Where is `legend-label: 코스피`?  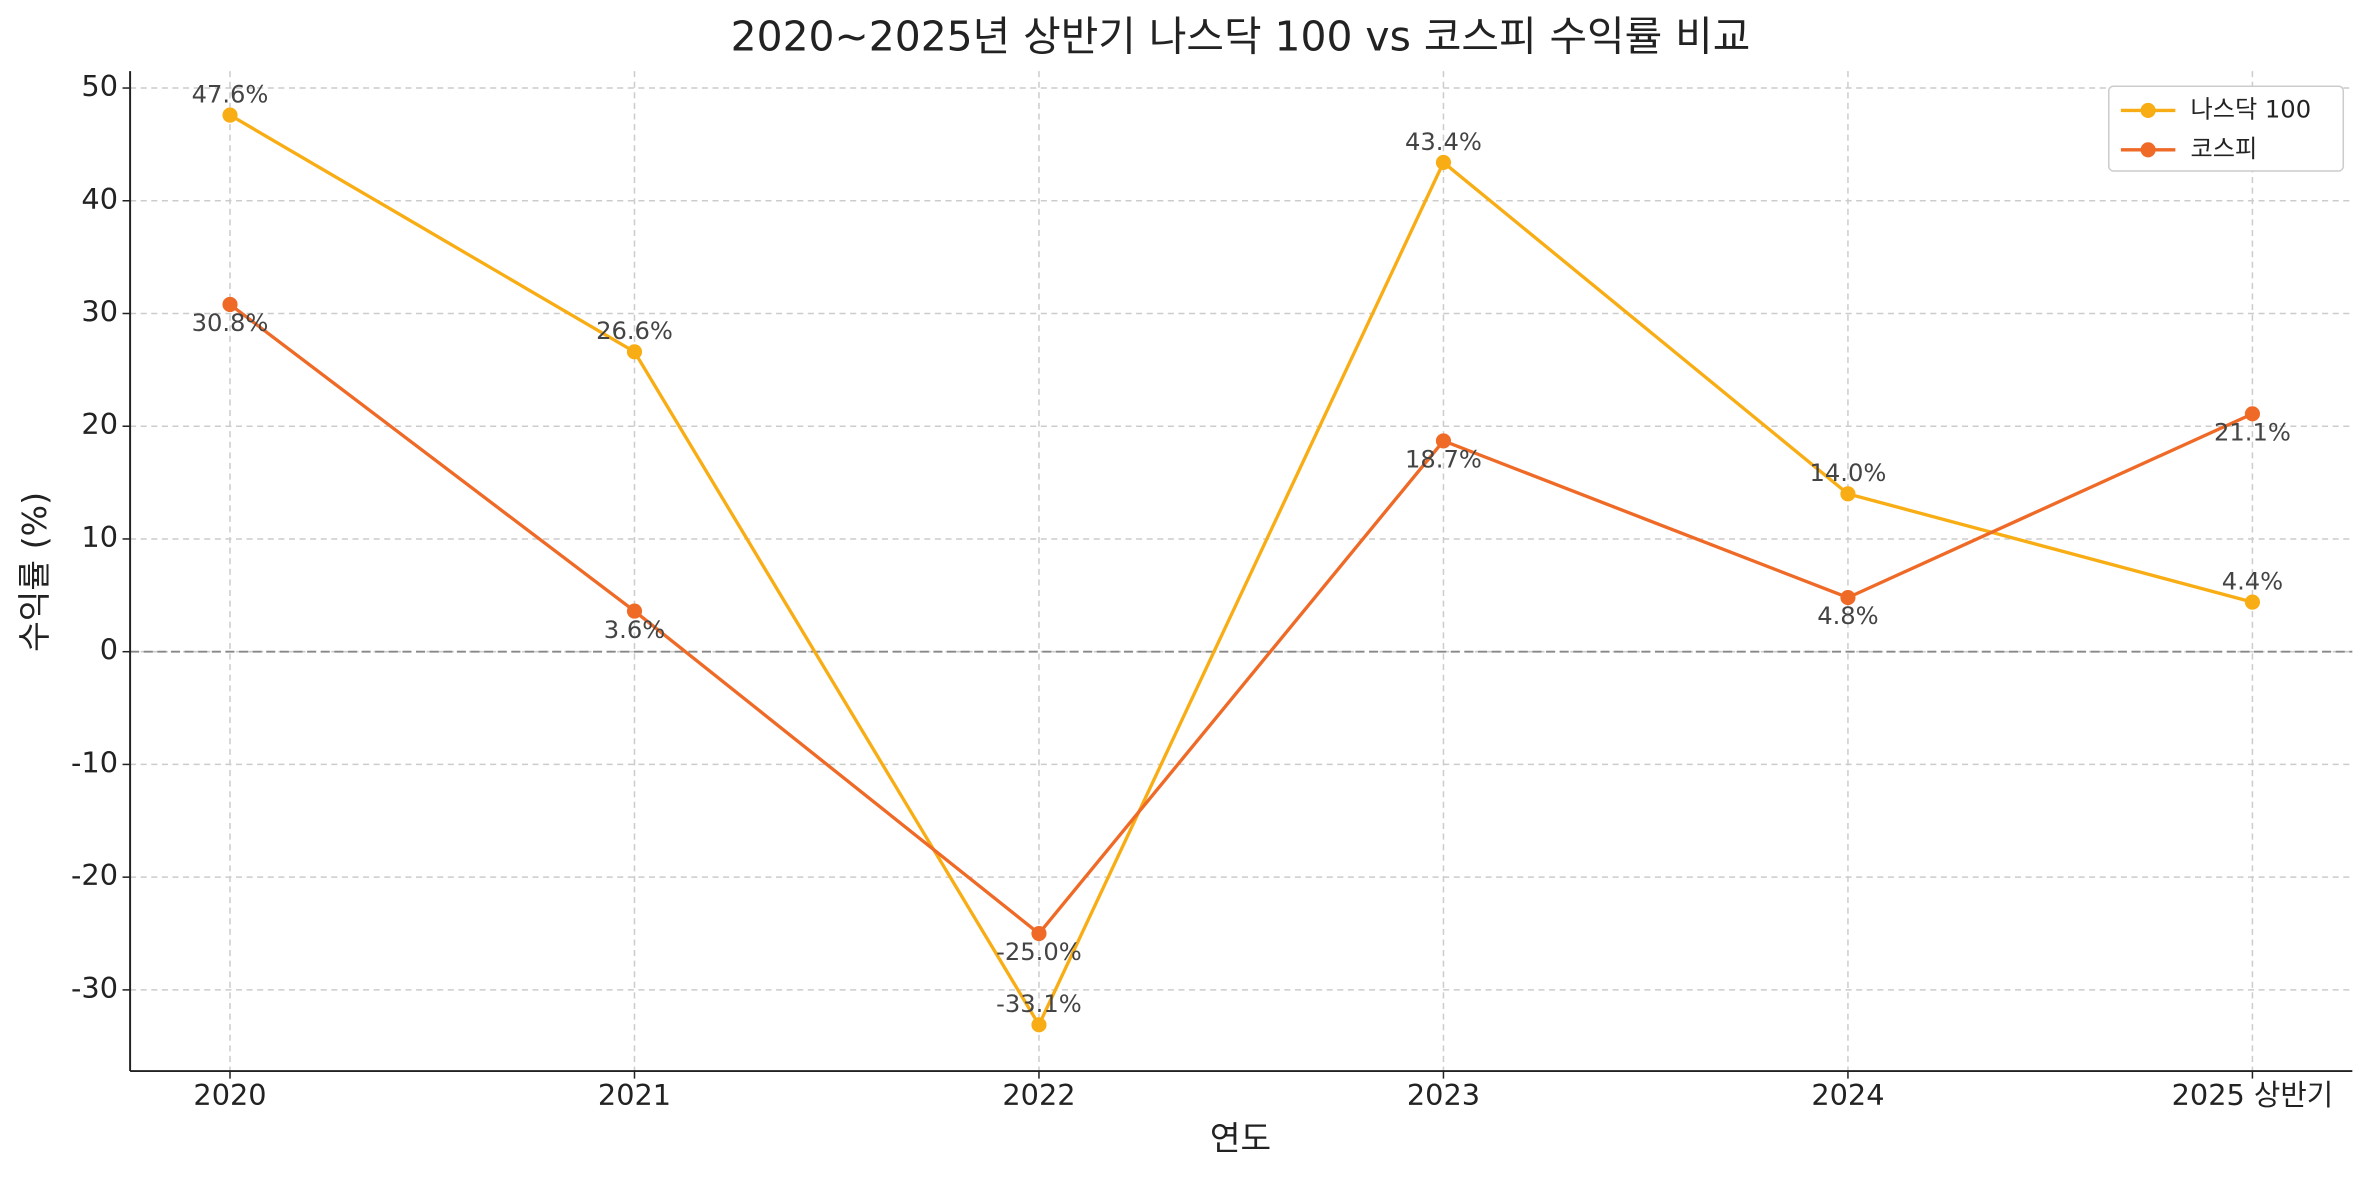 legend-label: 코스피 is located at coordinates (2223, 149).